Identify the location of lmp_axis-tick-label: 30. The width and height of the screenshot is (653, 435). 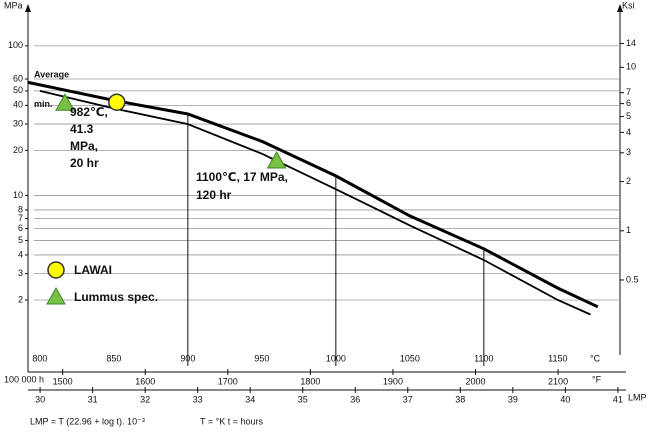
(40, 399).